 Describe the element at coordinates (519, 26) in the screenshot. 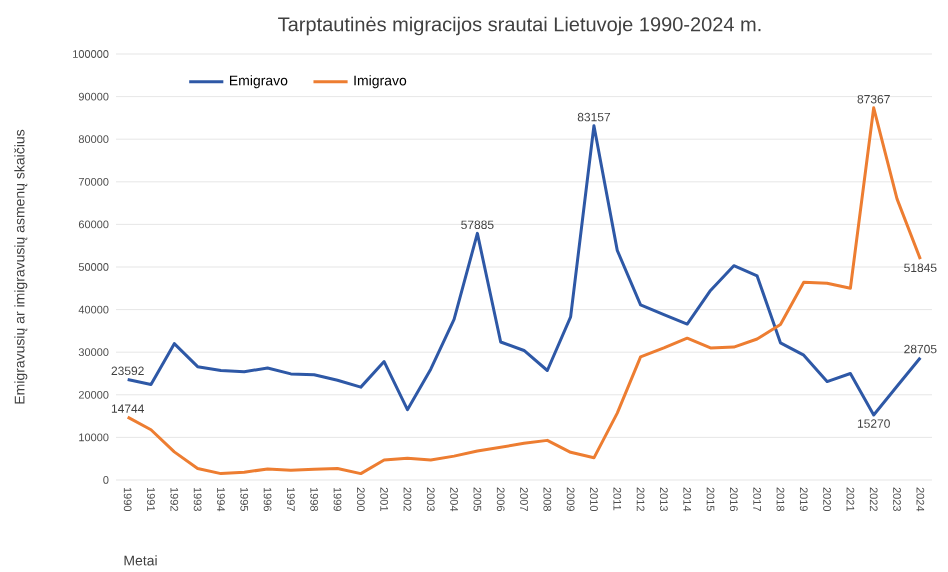

I see `chart-title: Tarptautinės migracijos srautai Lietuvoje 1990-2024 m.` at that location.